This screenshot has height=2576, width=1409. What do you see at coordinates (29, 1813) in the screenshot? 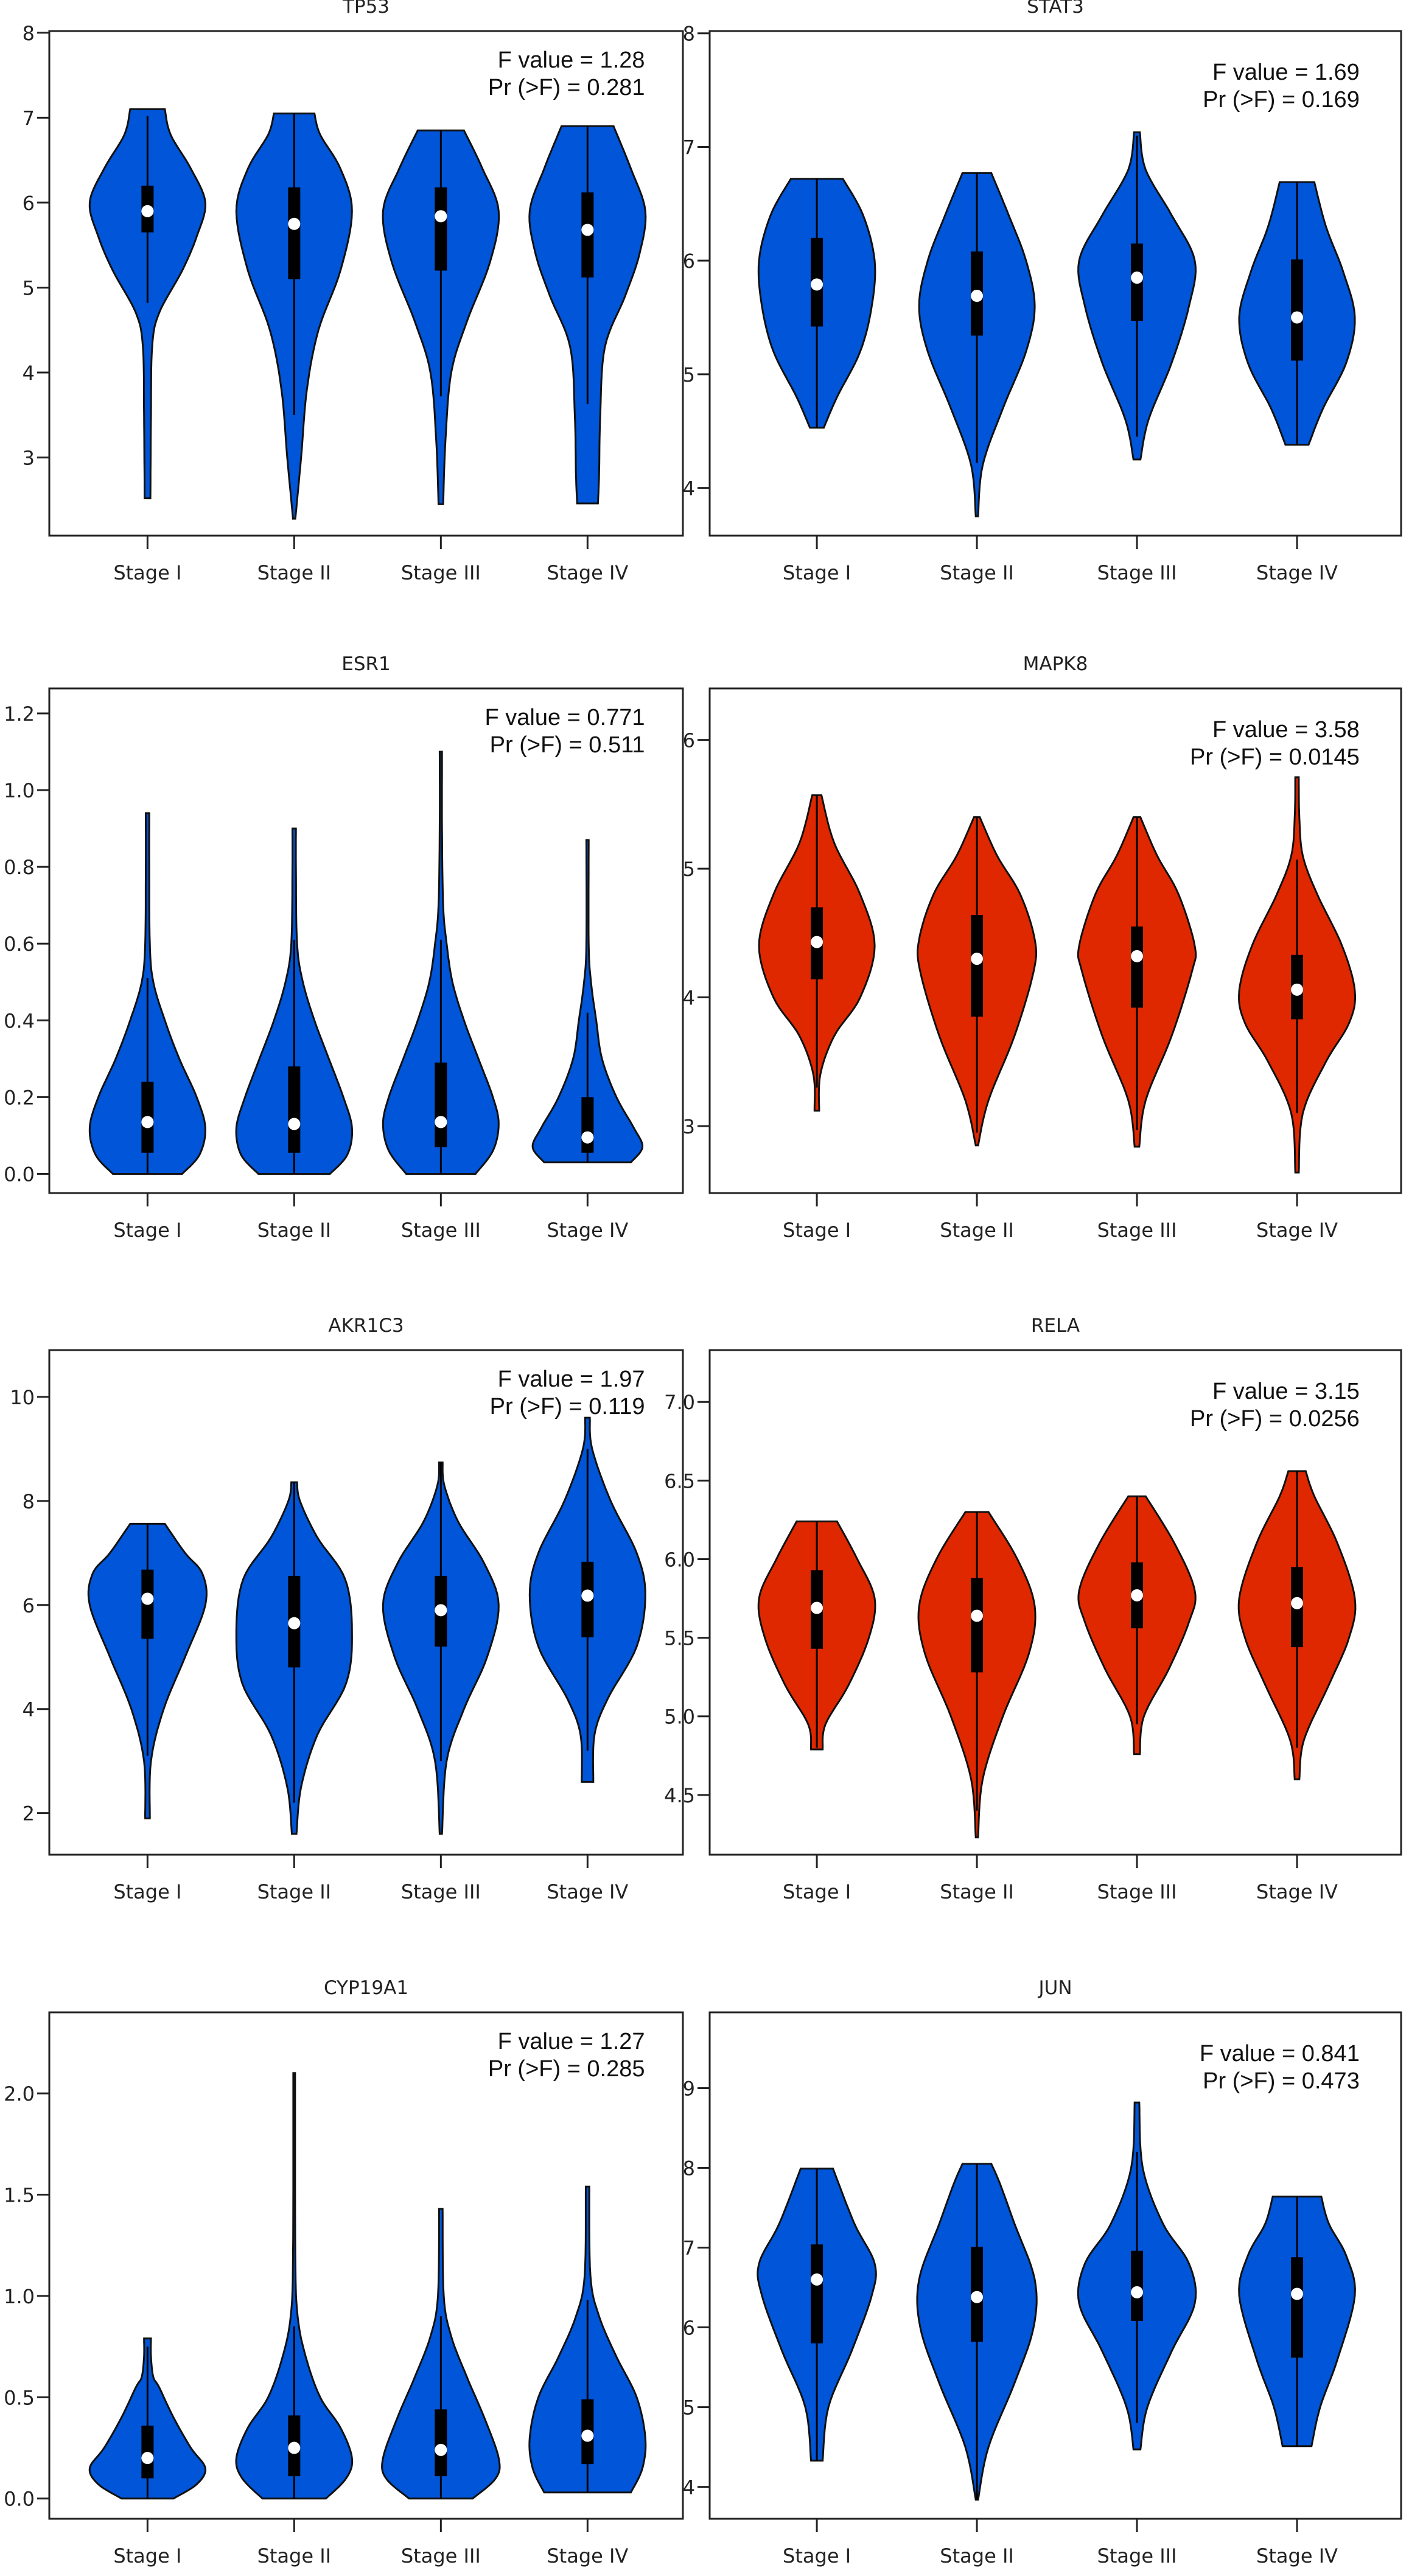
I see `y-tick-label: 2` at bounding box center [29, 1813].